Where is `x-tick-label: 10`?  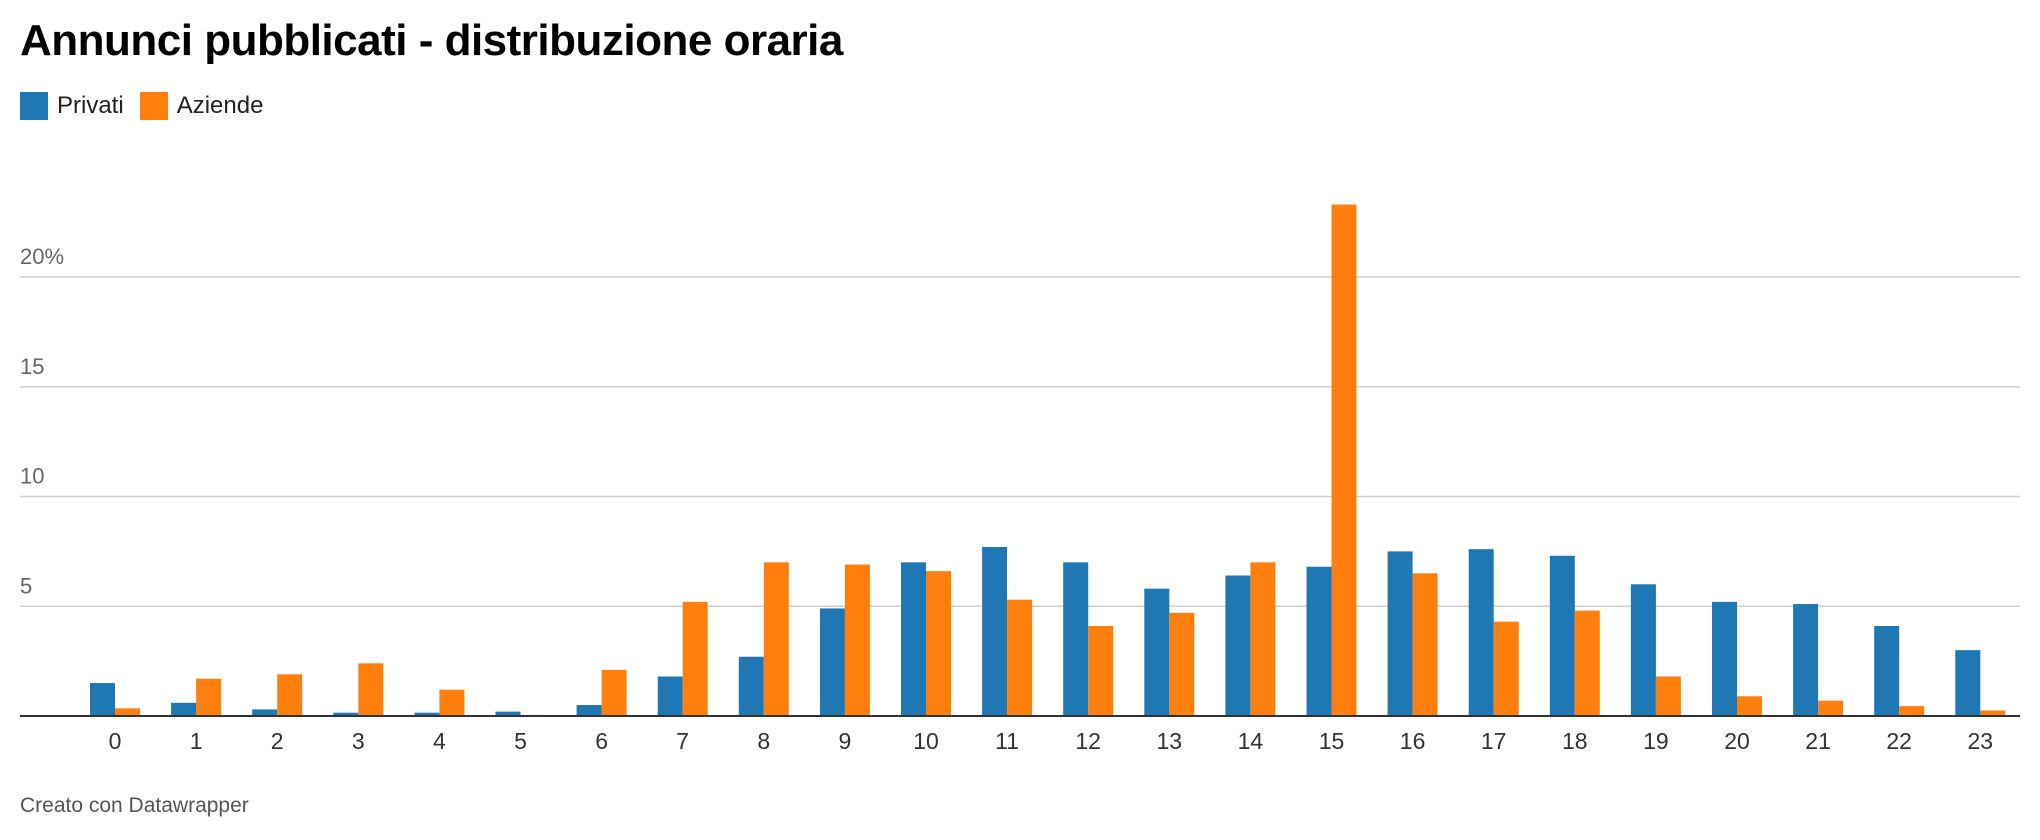 x-tick-label: 10 is located at coordinates (926, 741).